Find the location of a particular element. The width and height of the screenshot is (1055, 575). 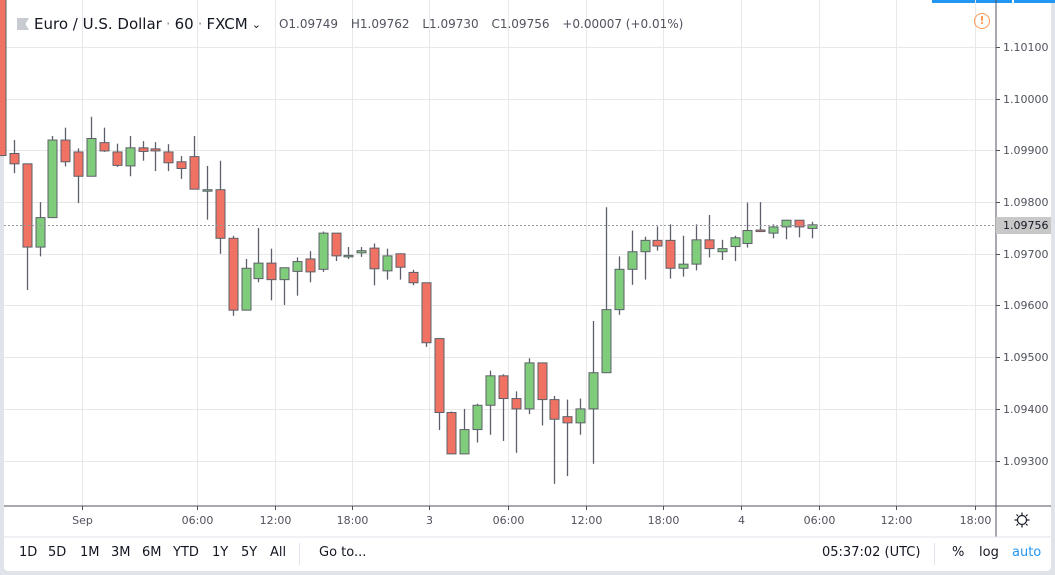

price-axis-label: 1.09300 is located at coordinates (1026, 461).